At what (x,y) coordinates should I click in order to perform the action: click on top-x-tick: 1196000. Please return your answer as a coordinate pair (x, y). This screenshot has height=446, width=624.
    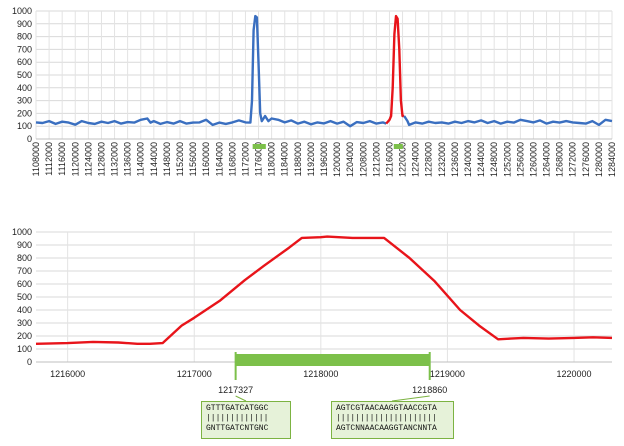
    Looking at the image, I should click on (324, 159).